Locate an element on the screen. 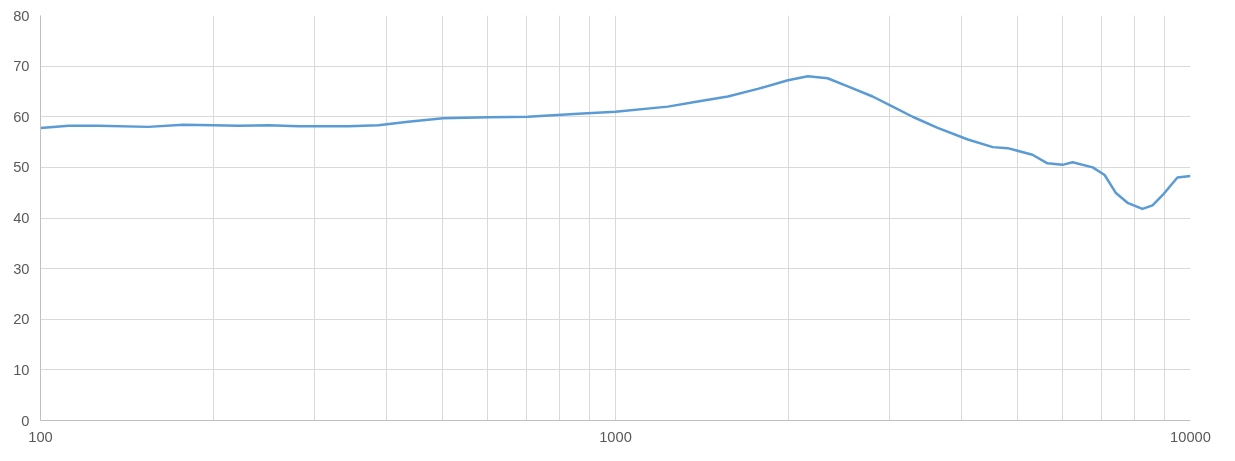 Image resolution: width=1235 pixels, height=461 pixels. y-tick-label: 30 is located at coordinates (21, 268).